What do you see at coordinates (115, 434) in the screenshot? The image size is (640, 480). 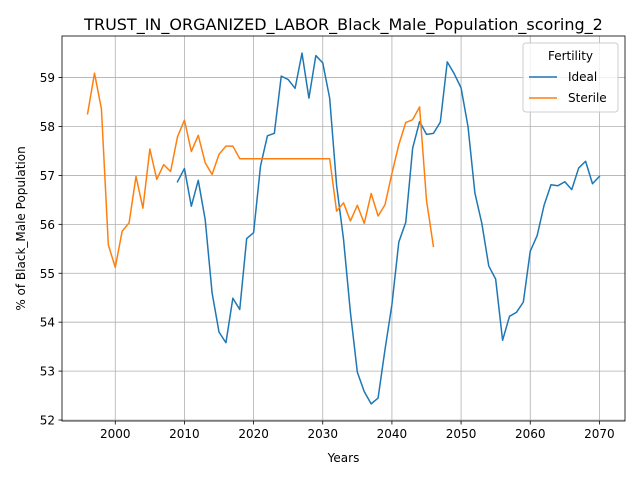 I see `x-tick-label: 2000` at bounding box center [115, 434].